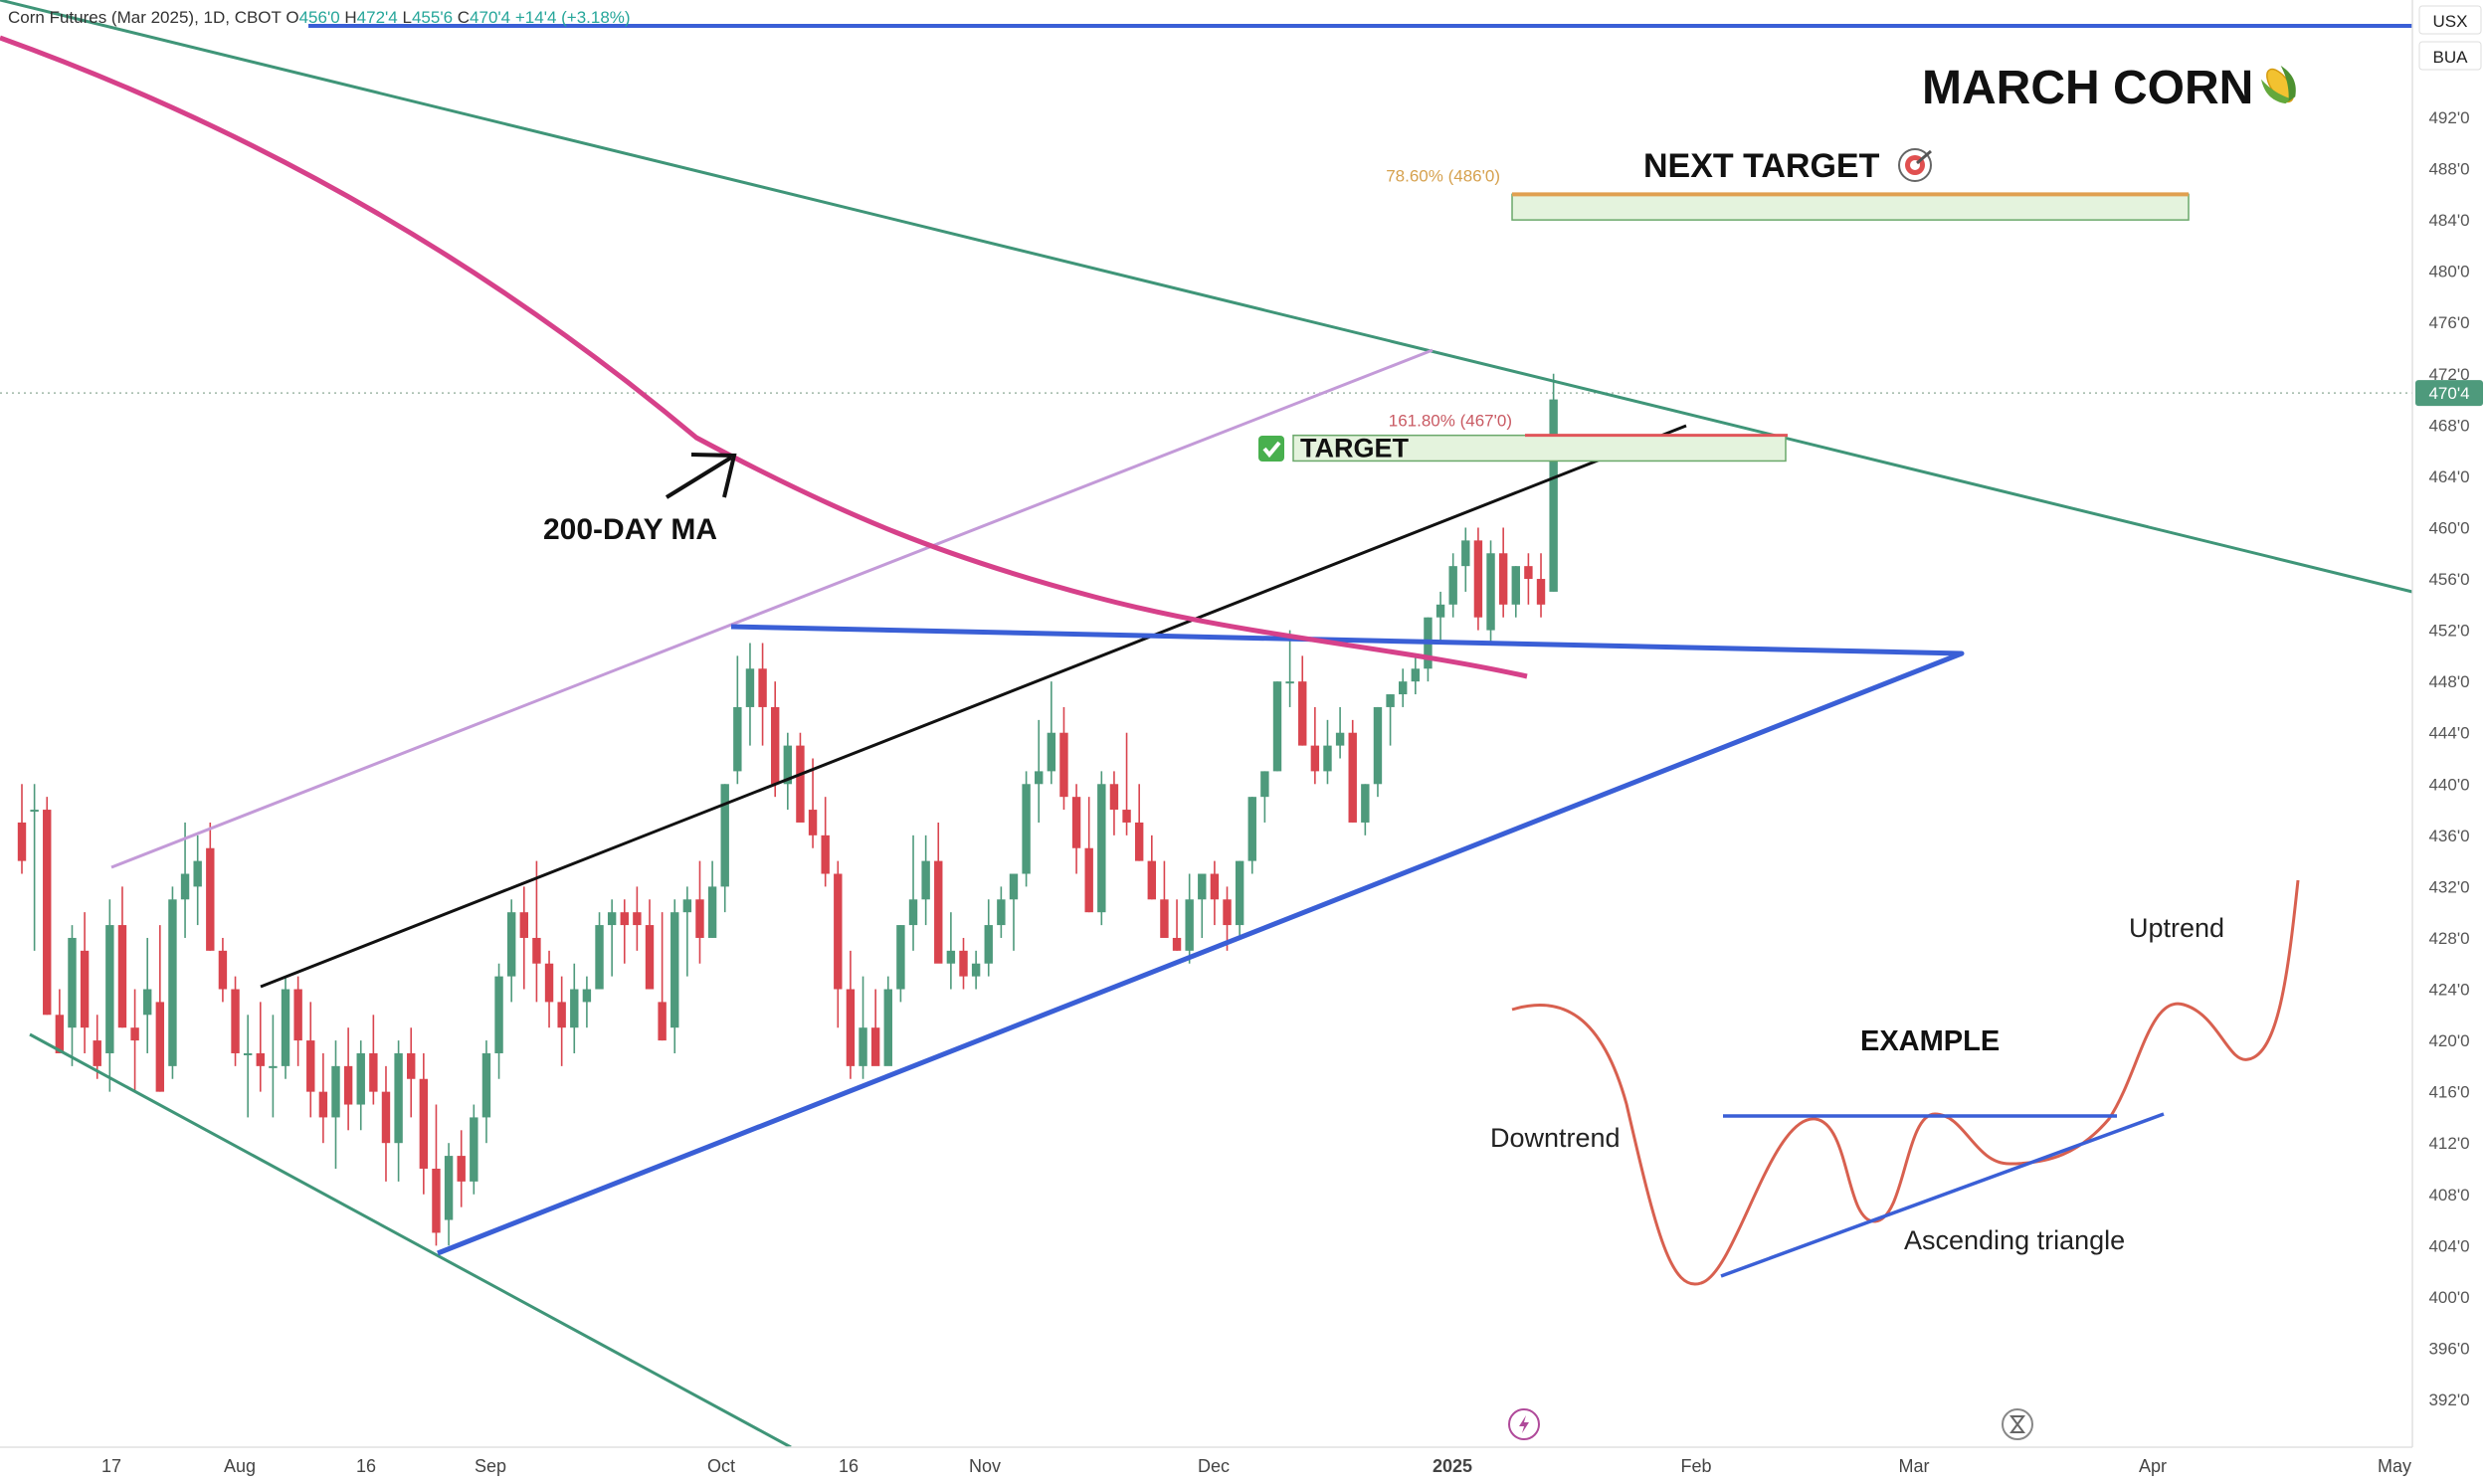 The width and height of the screenshot is (2487, 1484). Describe the element at coordinates (1915, 1466) in the screenshot. I see `x-tick-label: Mar` at that location.